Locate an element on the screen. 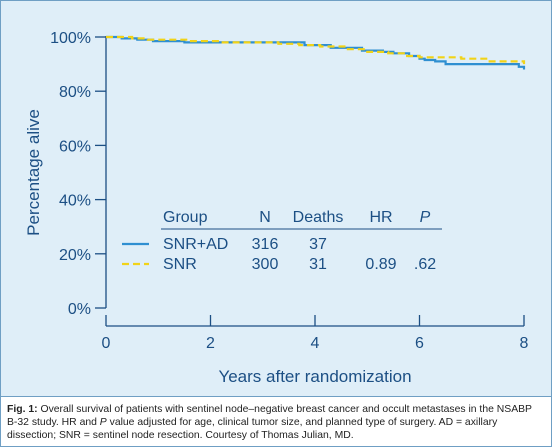 The width and height of the screenshot is (552, 447). y-tick-label-100: 100% is located at coordinates (70, 38).